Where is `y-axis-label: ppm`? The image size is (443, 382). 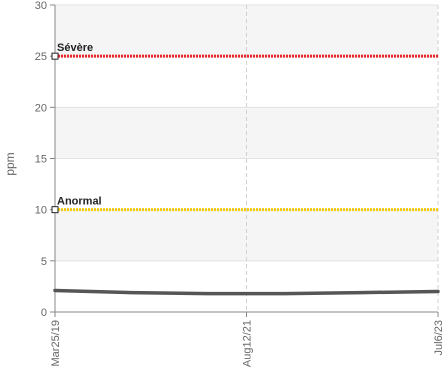 y-axis-label: ppm is located at coordinates (10, 163).